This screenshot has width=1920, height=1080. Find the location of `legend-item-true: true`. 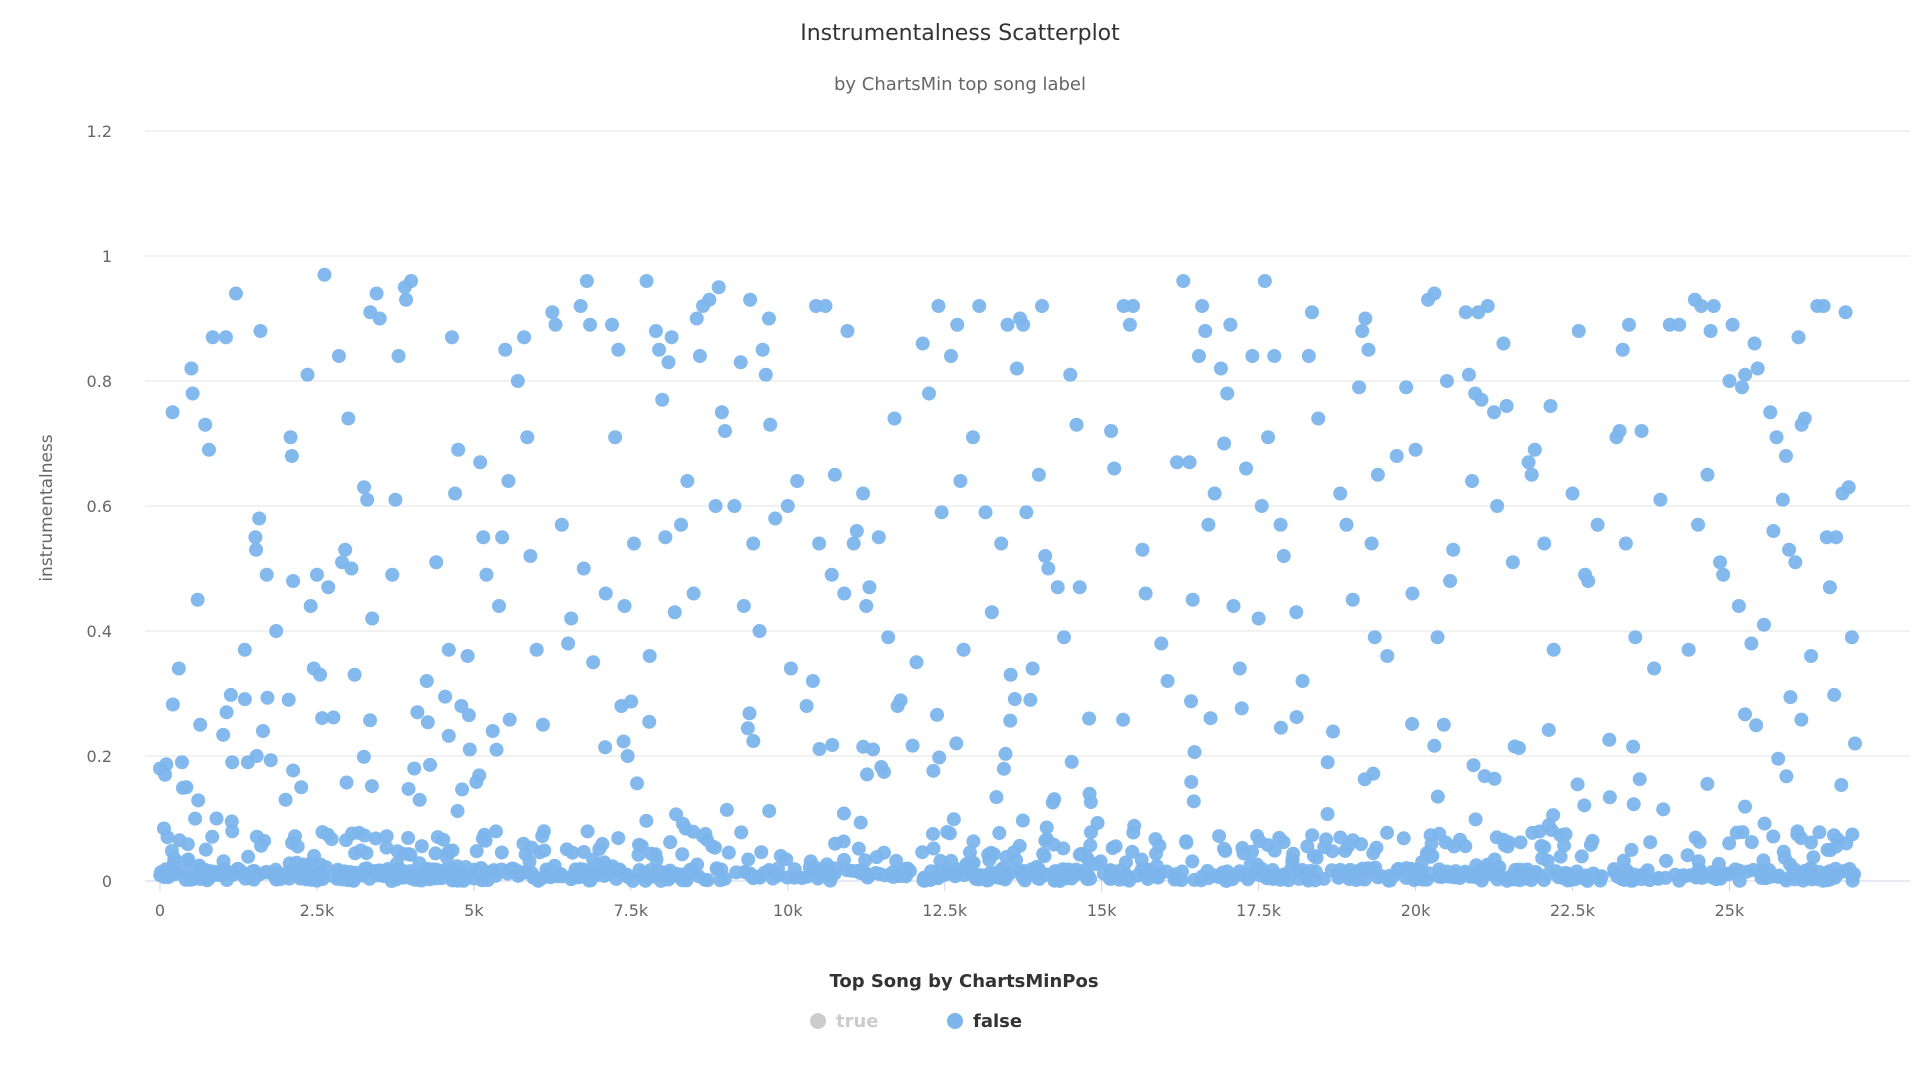

legend-item-true: true is located at coordinates (844, 1021).